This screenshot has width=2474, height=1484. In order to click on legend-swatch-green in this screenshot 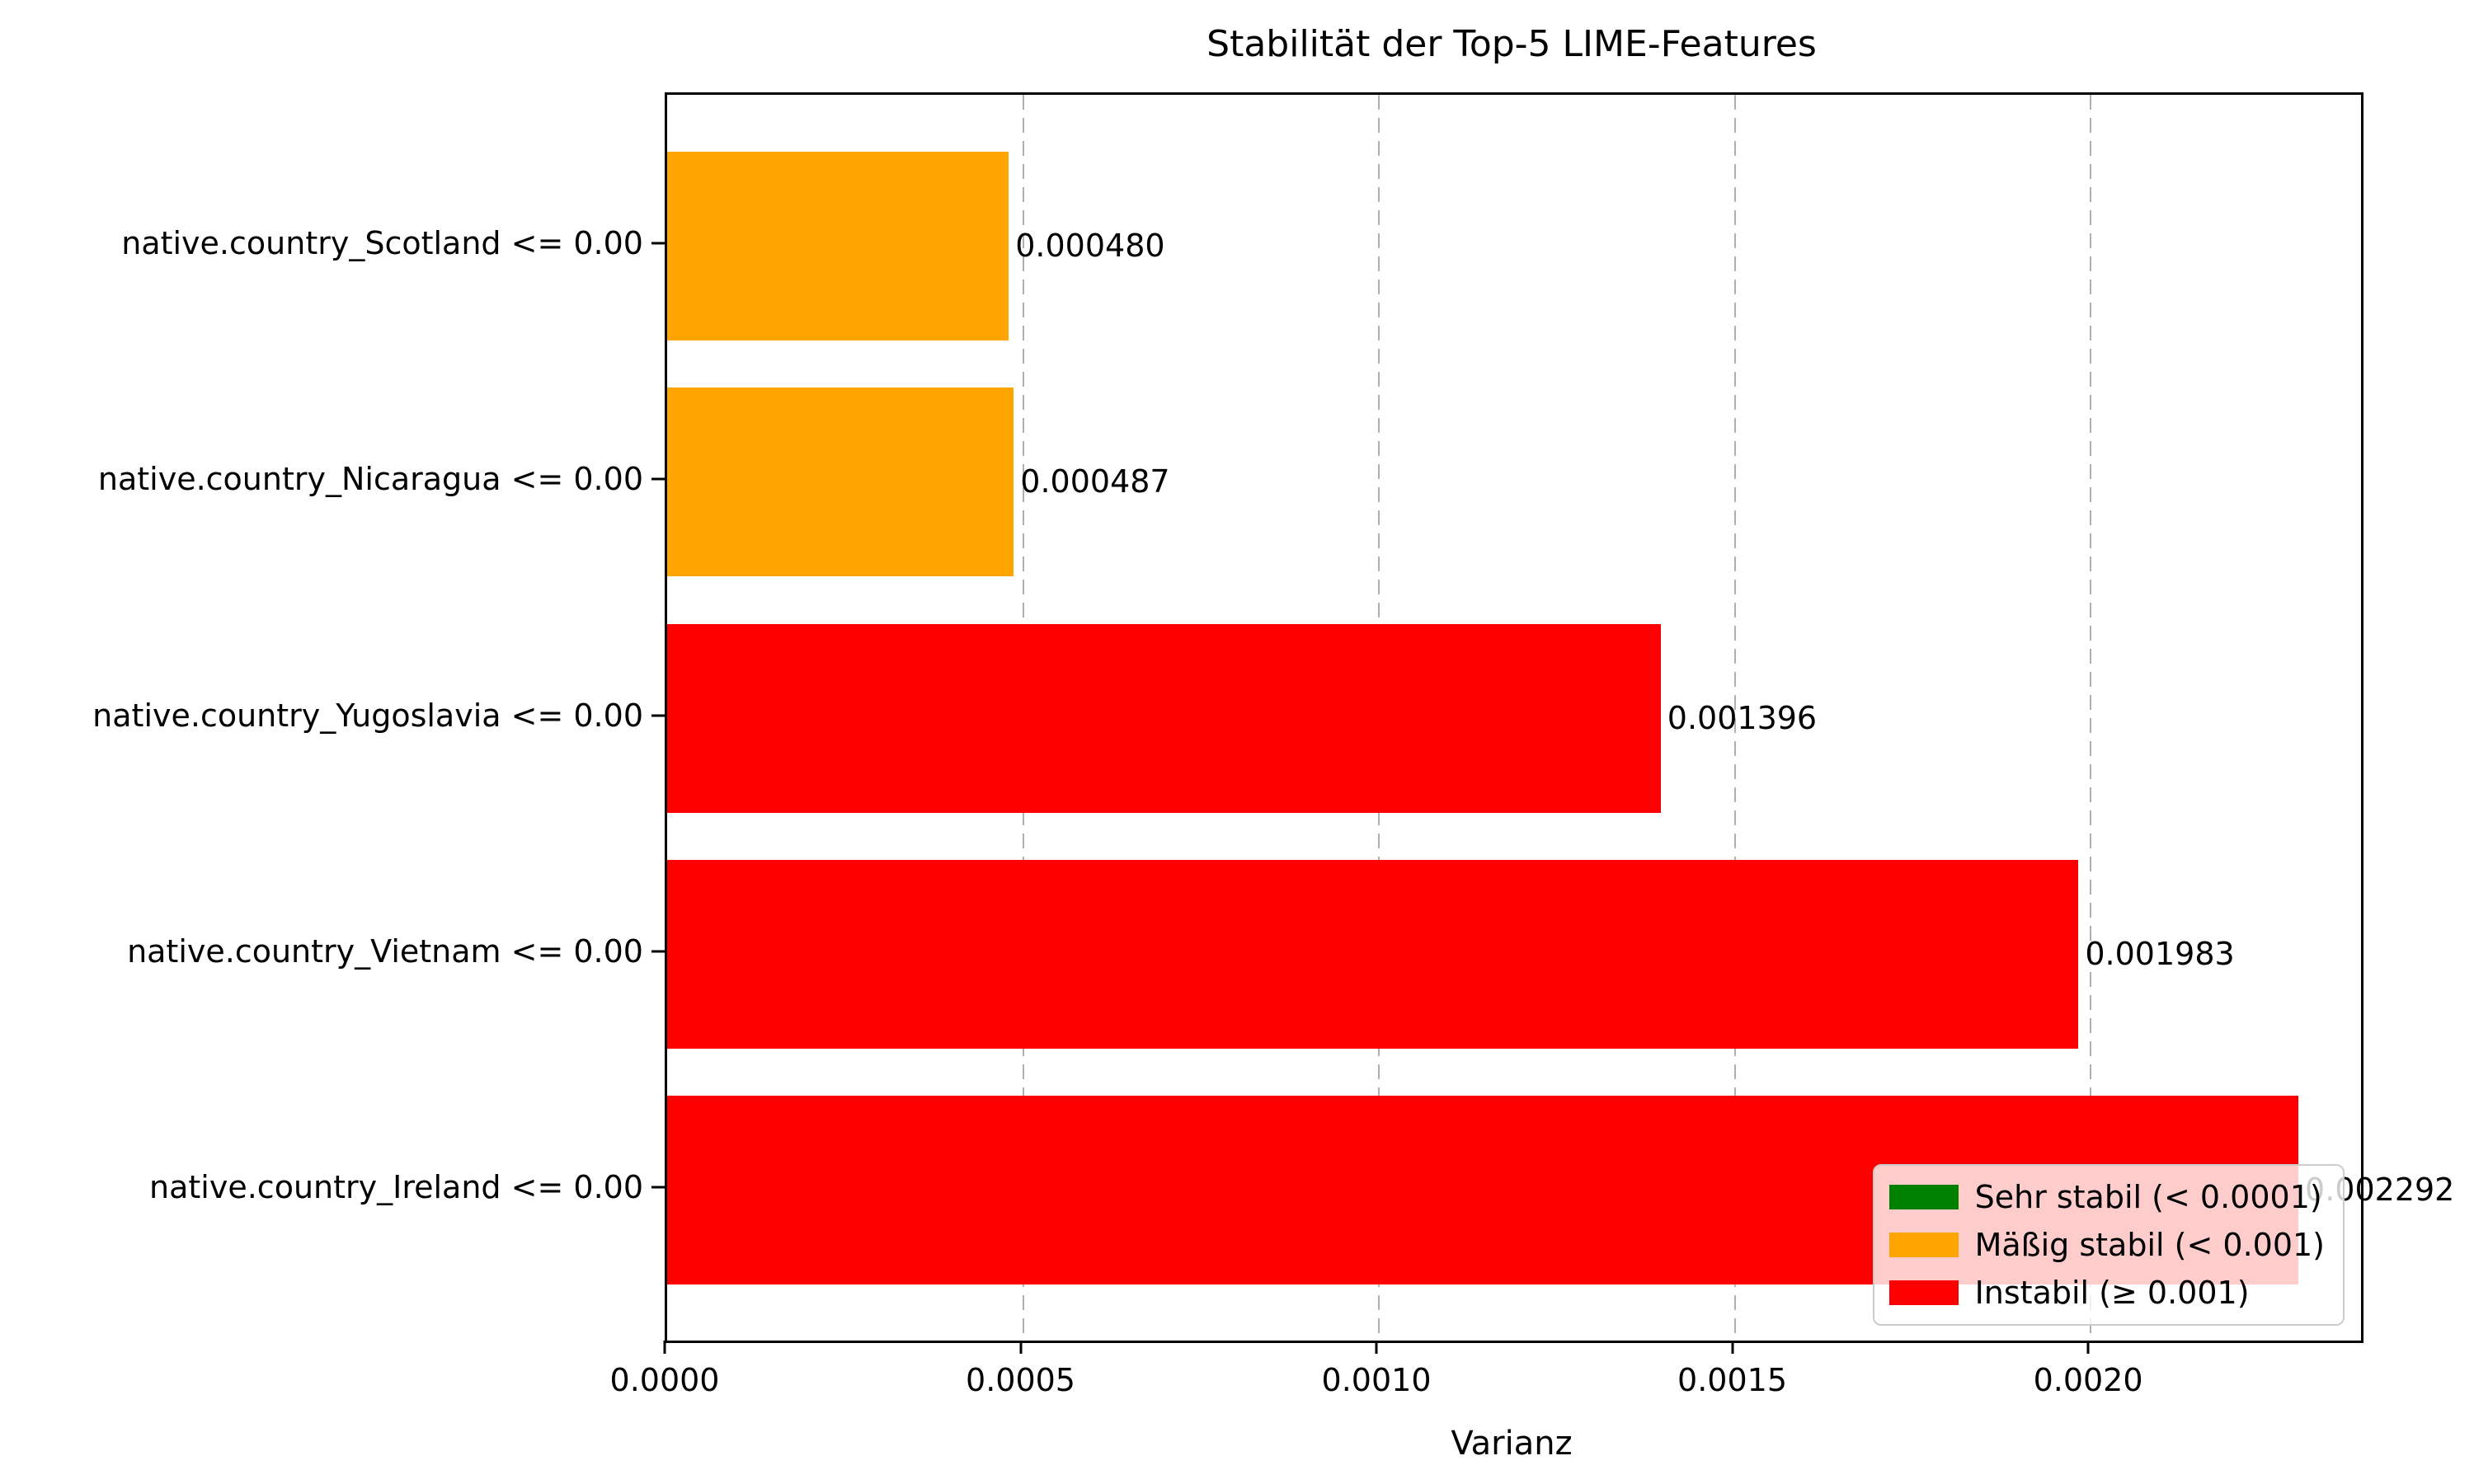, I will do `click(1923, 1197)`.